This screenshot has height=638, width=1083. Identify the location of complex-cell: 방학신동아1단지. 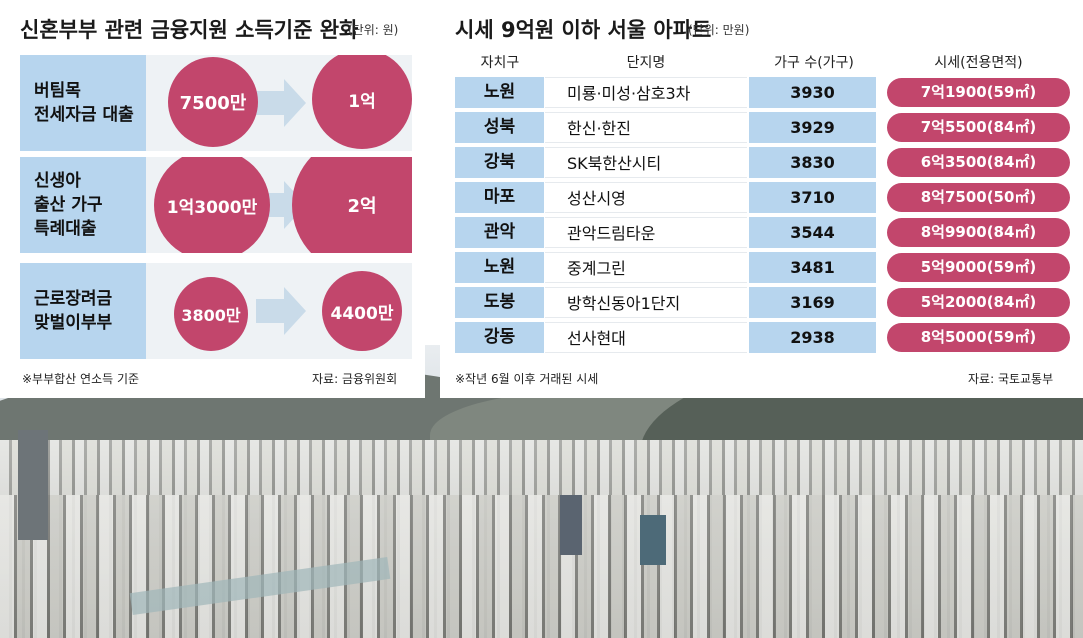
(646, 302).